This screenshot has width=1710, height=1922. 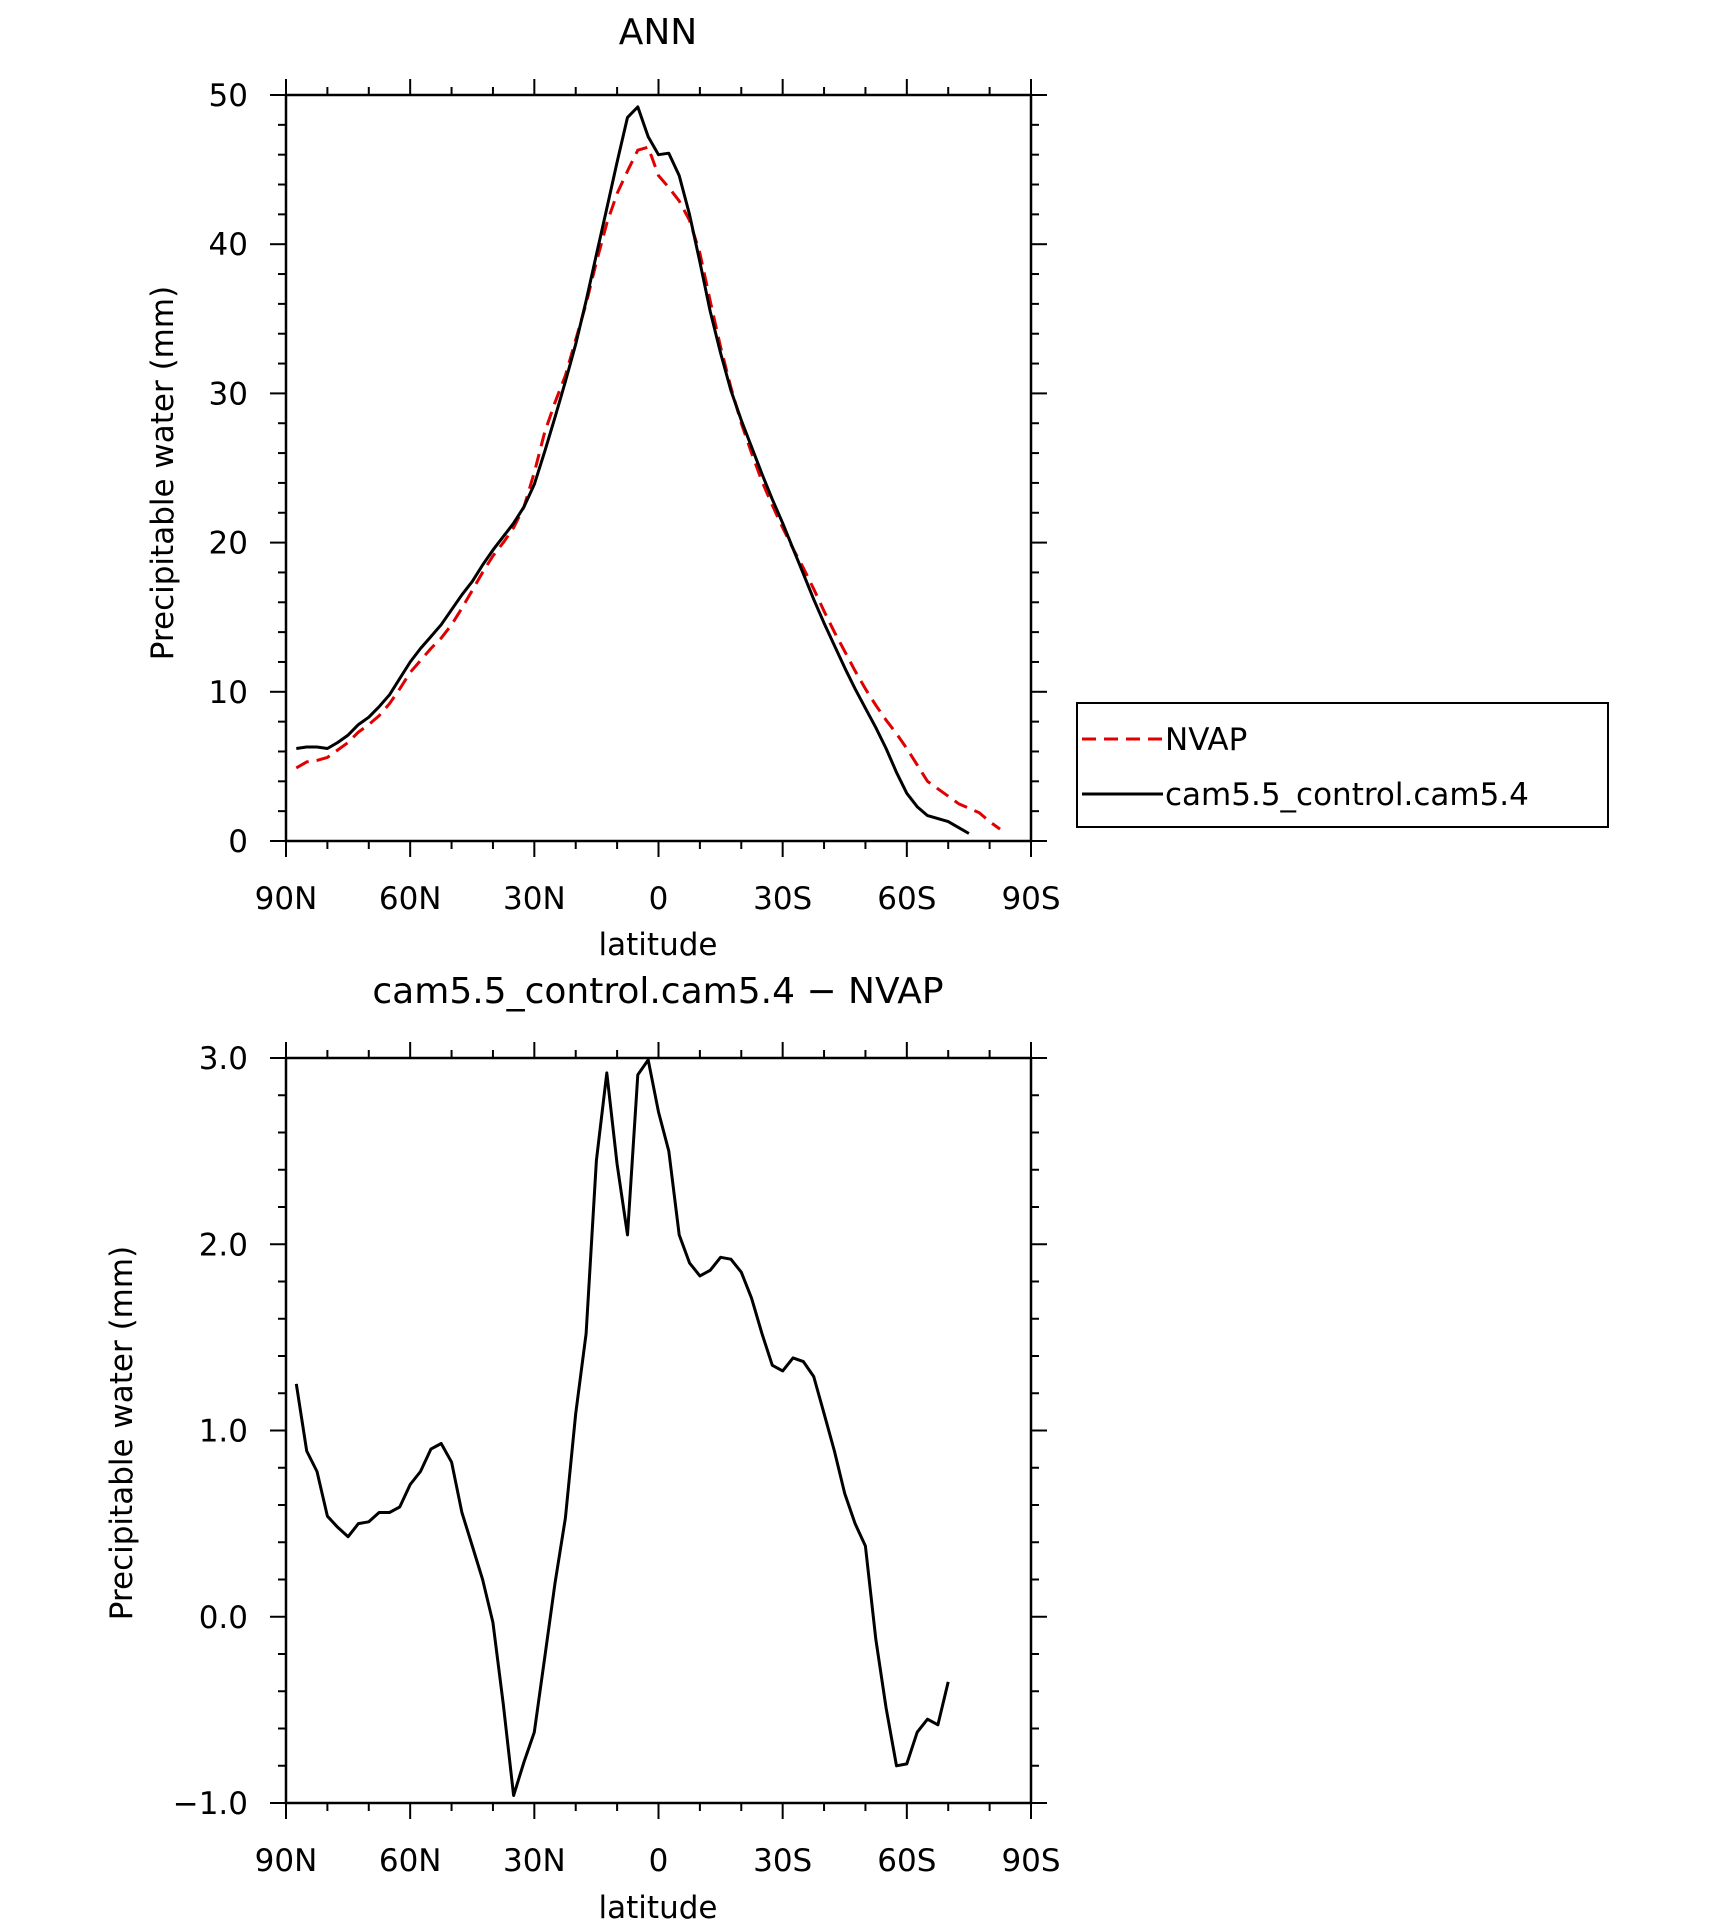 What do you see at coordinates (658, 1906) in the screenshot?
I see `bottom-x-axis-label: latitude` at bounding box center [658, 1906].